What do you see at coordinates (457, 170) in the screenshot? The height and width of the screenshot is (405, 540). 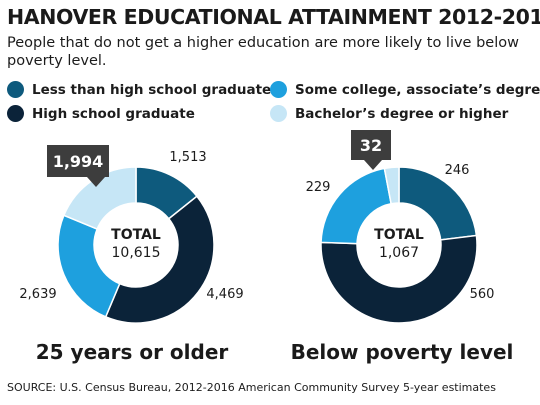 I see `data-label: 246` at bounding box center [457, 170].